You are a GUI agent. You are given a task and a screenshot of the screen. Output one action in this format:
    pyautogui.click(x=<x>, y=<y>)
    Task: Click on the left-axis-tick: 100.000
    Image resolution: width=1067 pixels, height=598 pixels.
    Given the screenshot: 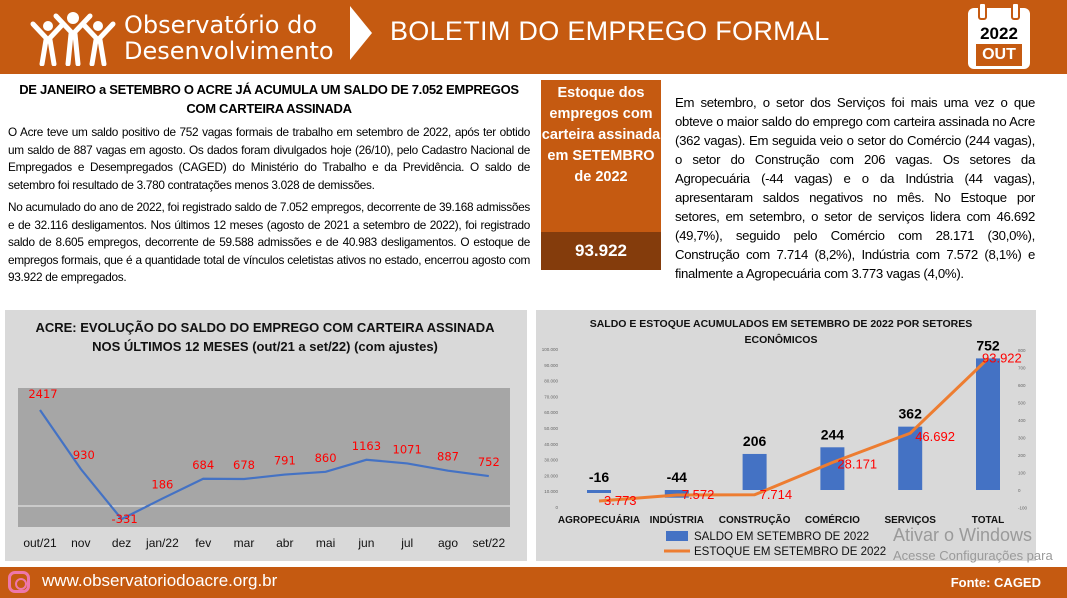 What is the action you would take?
    pyautogui.click(x=550, y=349)
    